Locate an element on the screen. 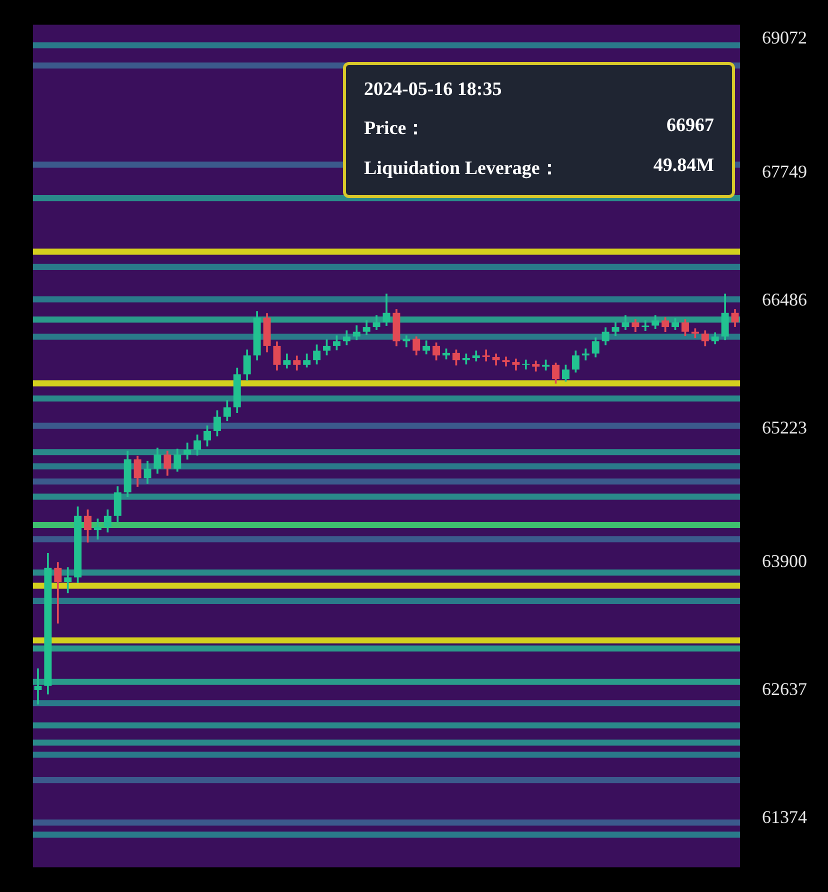 This screenshot has height=892, width=828. annotation: 66967 is located at coordinates (690, 126).